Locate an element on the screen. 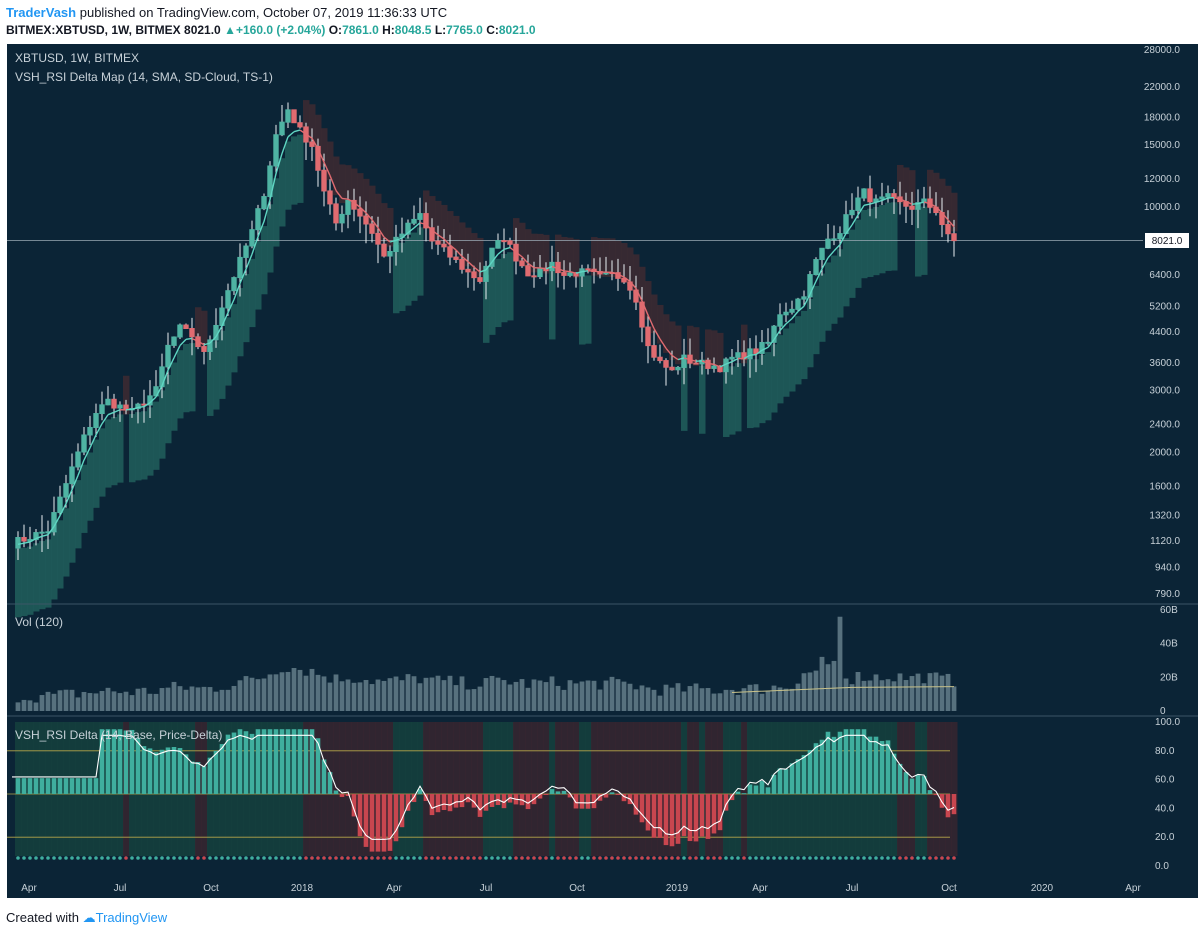 This screenshot has height=936, width=1204. tradingview-brand: TradingView is located at coordinates (131, 917).